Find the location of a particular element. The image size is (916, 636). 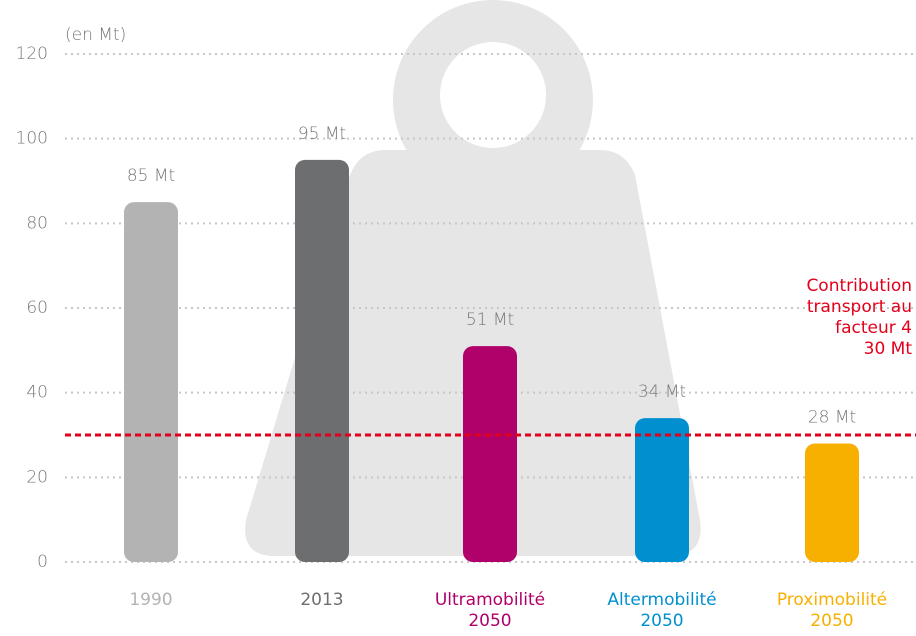

x-tick-label: 1990 is located at coordinates (151, 600).